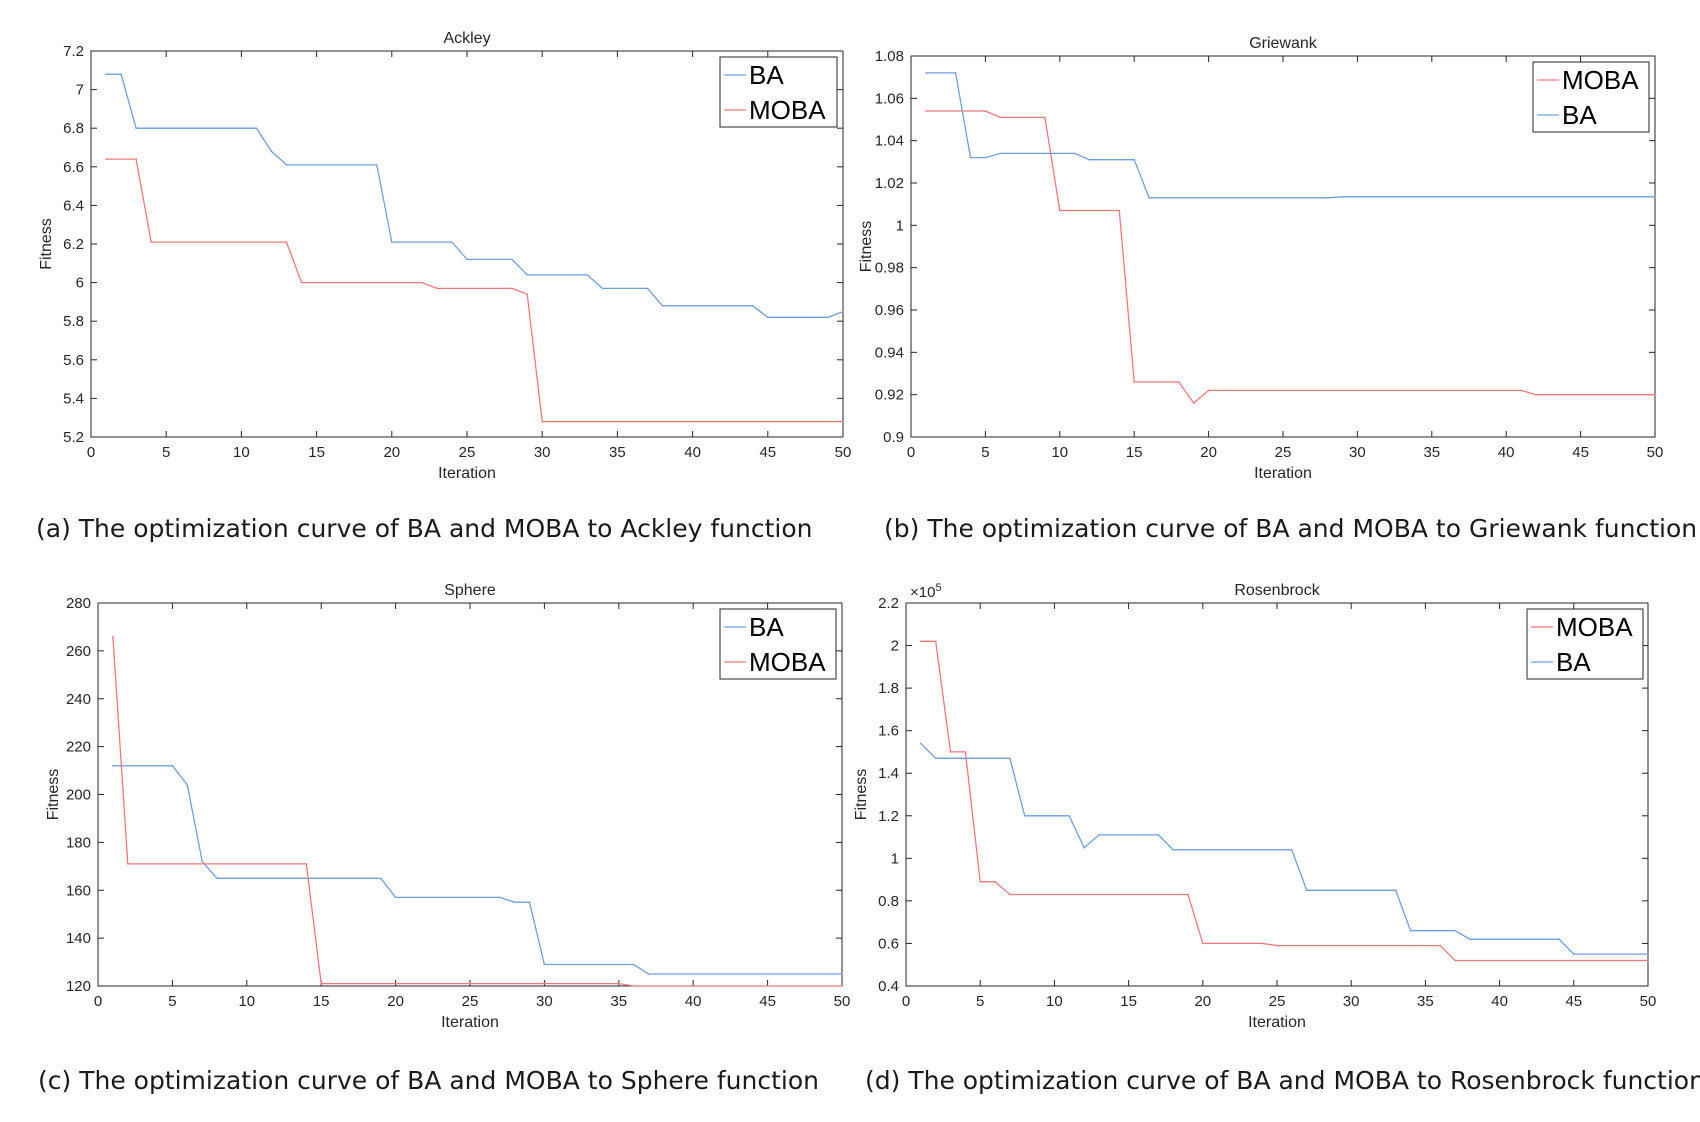  What do you see at coordinates (1648, 1001) in the screenshot?
I see `rosenbrock-x-tick-label: 50` at bounding box center [1648, 1001].